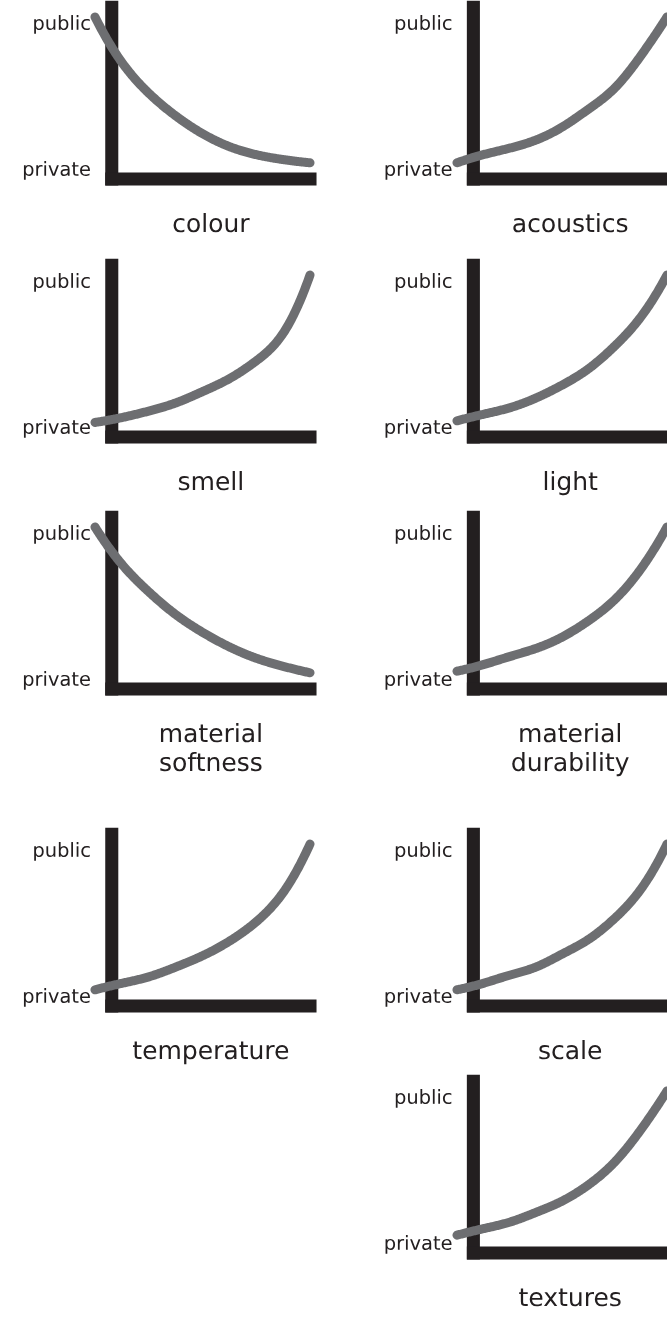 This screenshot has height=1317, width=667. Describe the element at coordinates (570, 1297) in the screenshot. I see `x-axis-title: textures` at that location.